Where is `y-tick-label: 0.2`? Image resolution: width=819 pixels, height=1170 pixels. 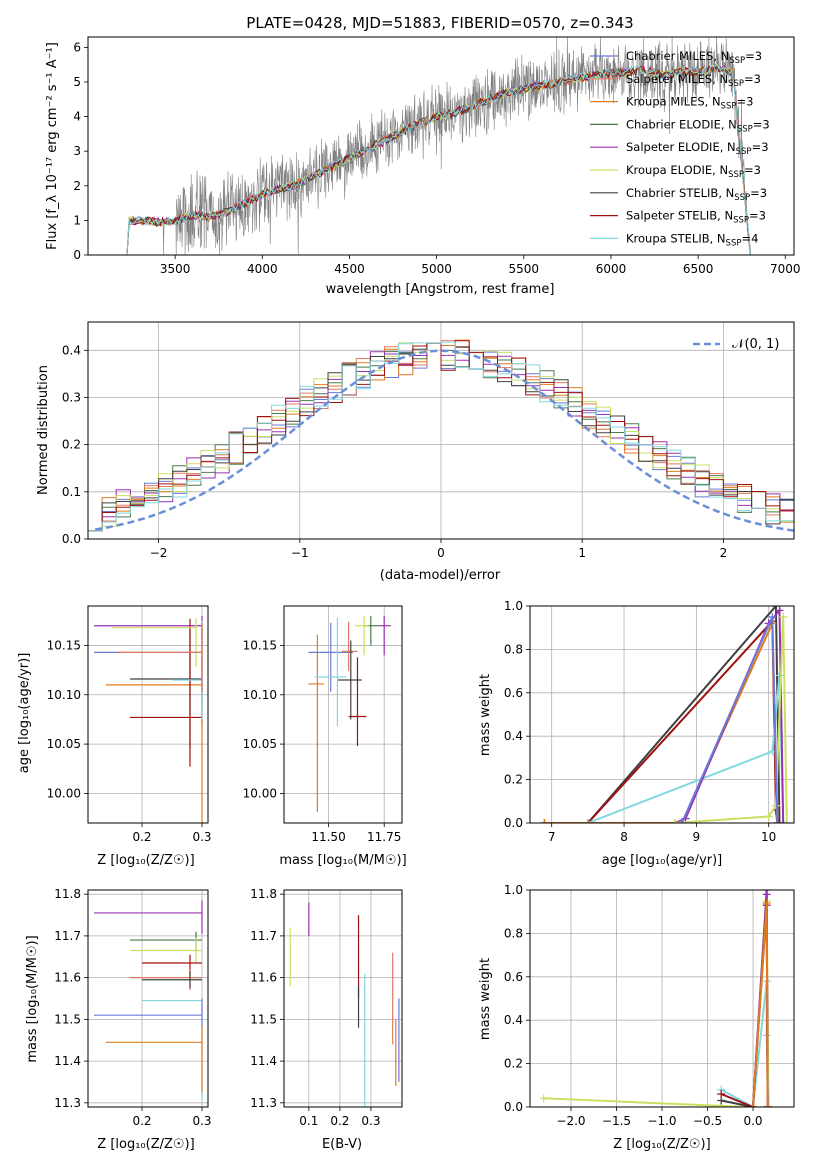
y-tick-label: 0.2 is located at coordinates (513, 1064).